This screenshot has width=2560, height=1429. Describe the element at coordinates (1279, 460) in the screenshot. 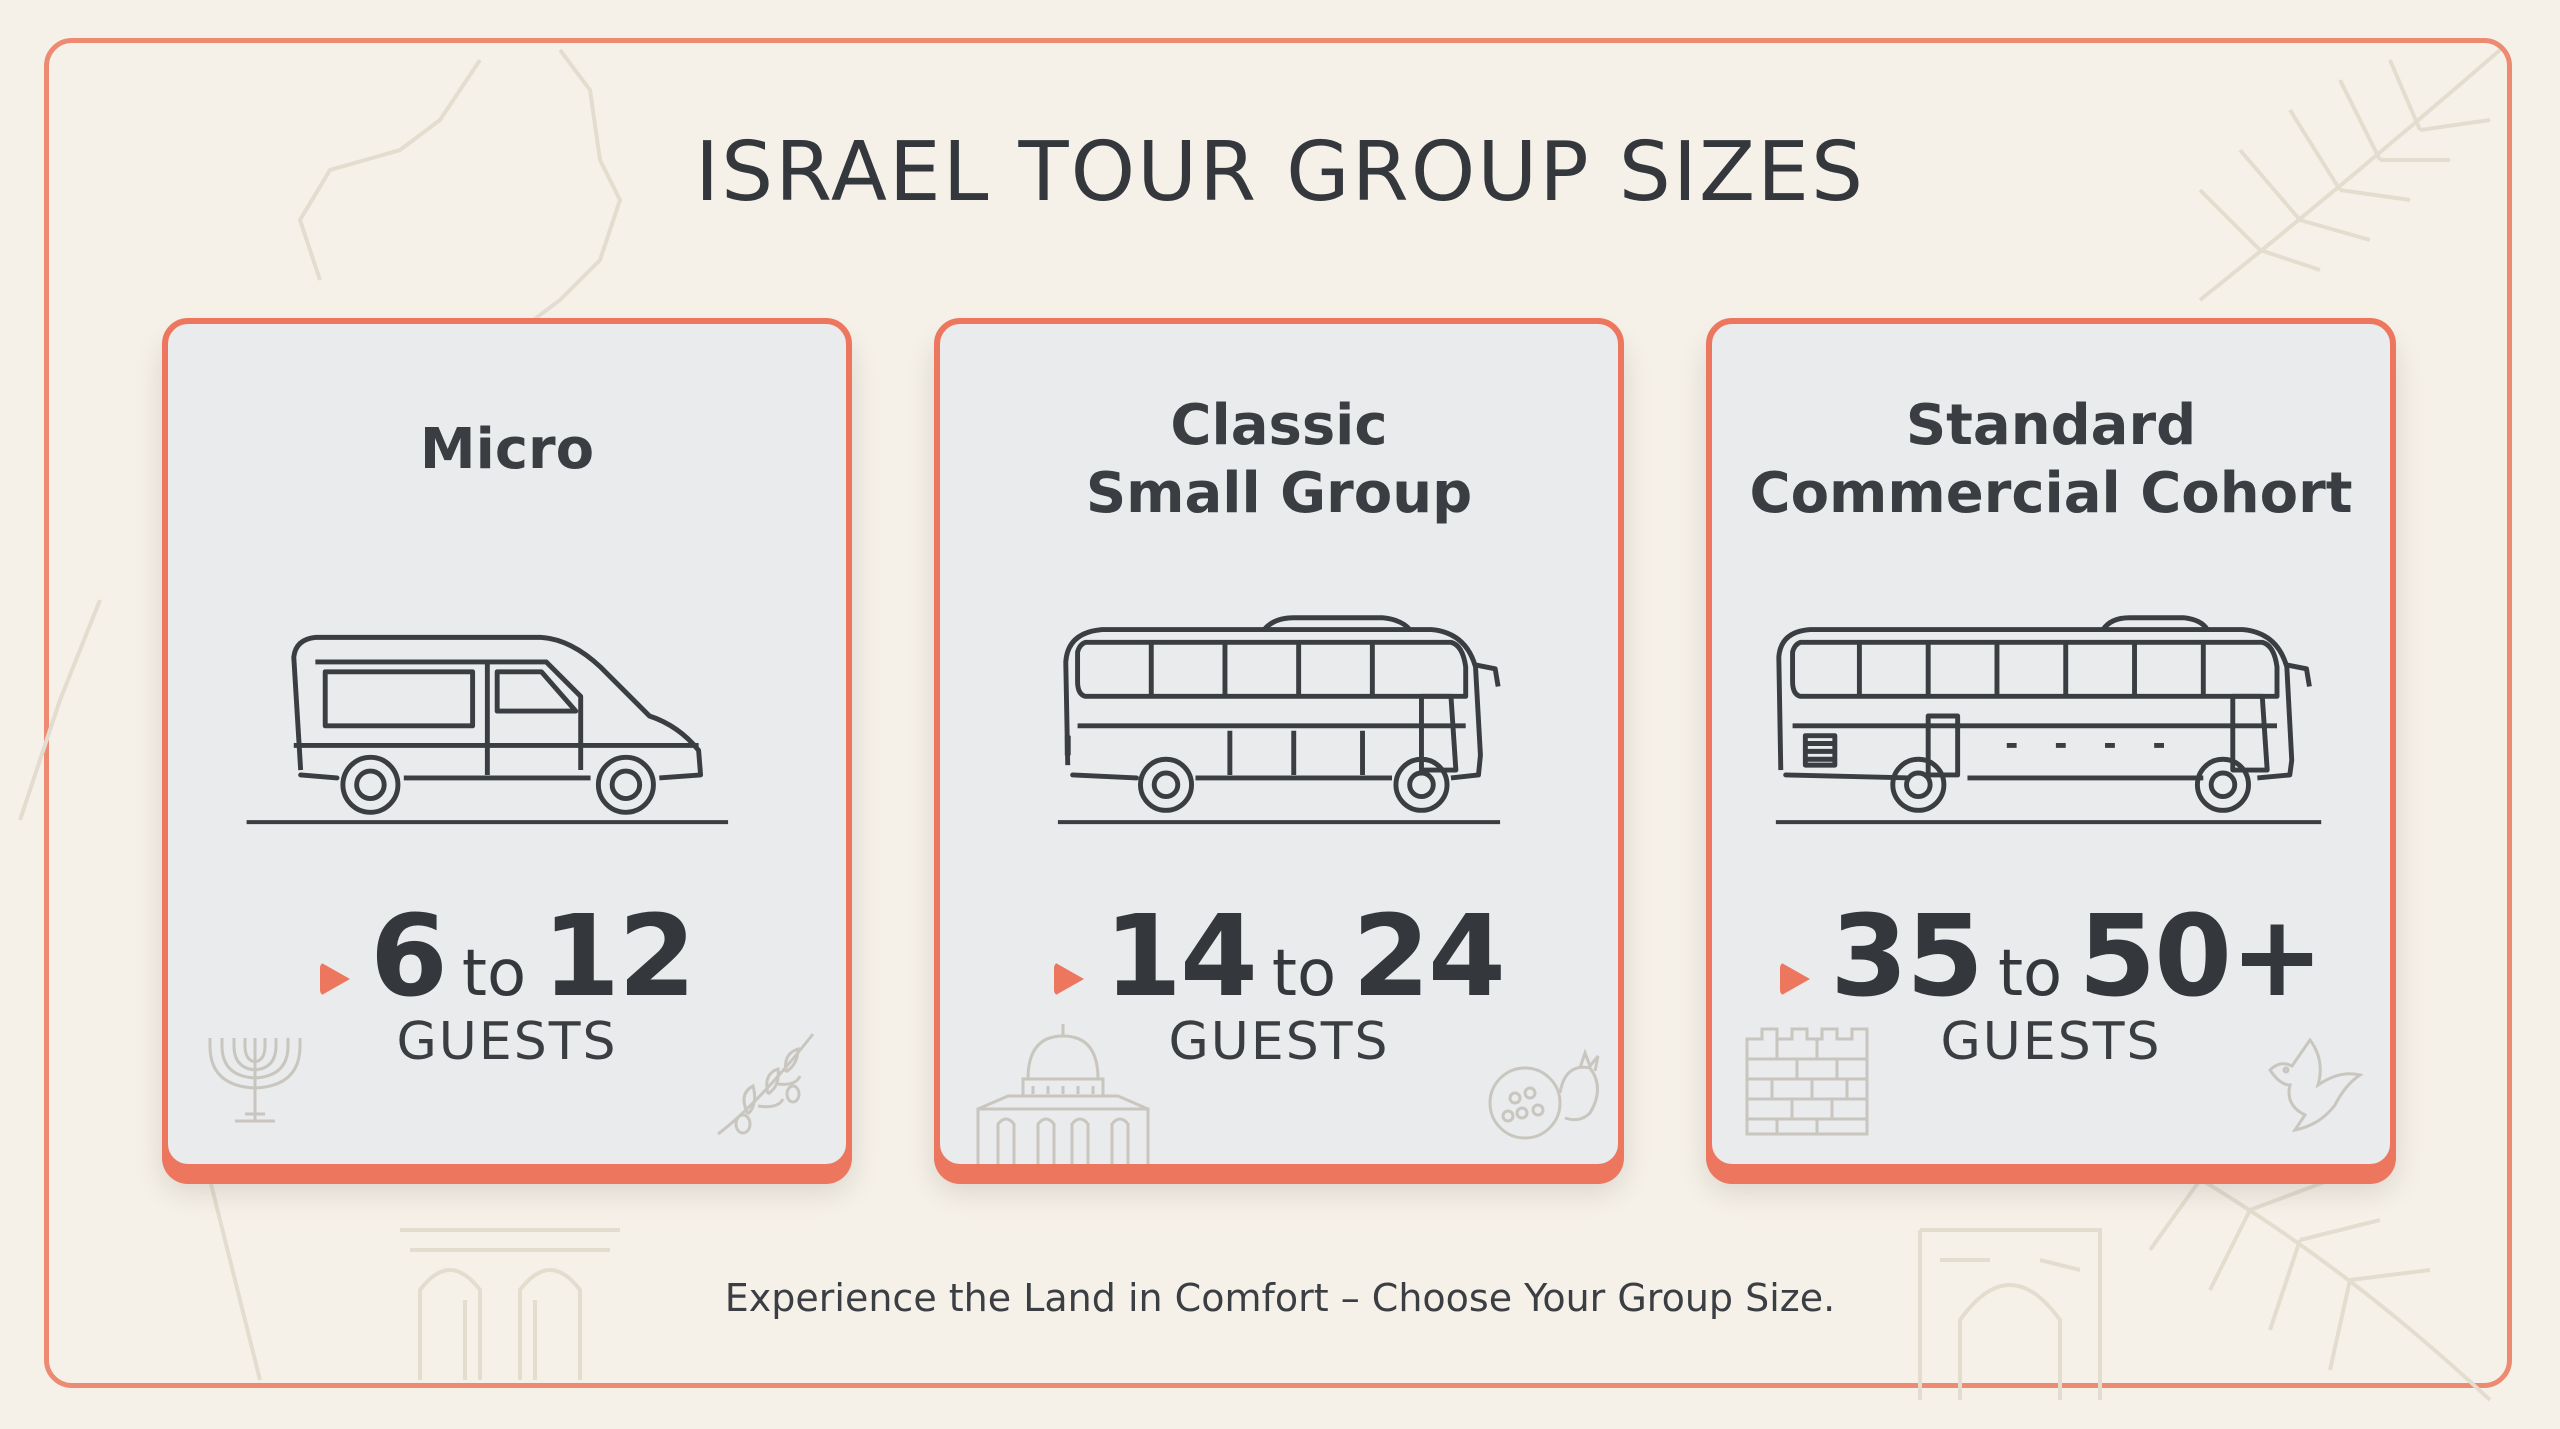

I see `card-title: Classic Small Group` at that location.